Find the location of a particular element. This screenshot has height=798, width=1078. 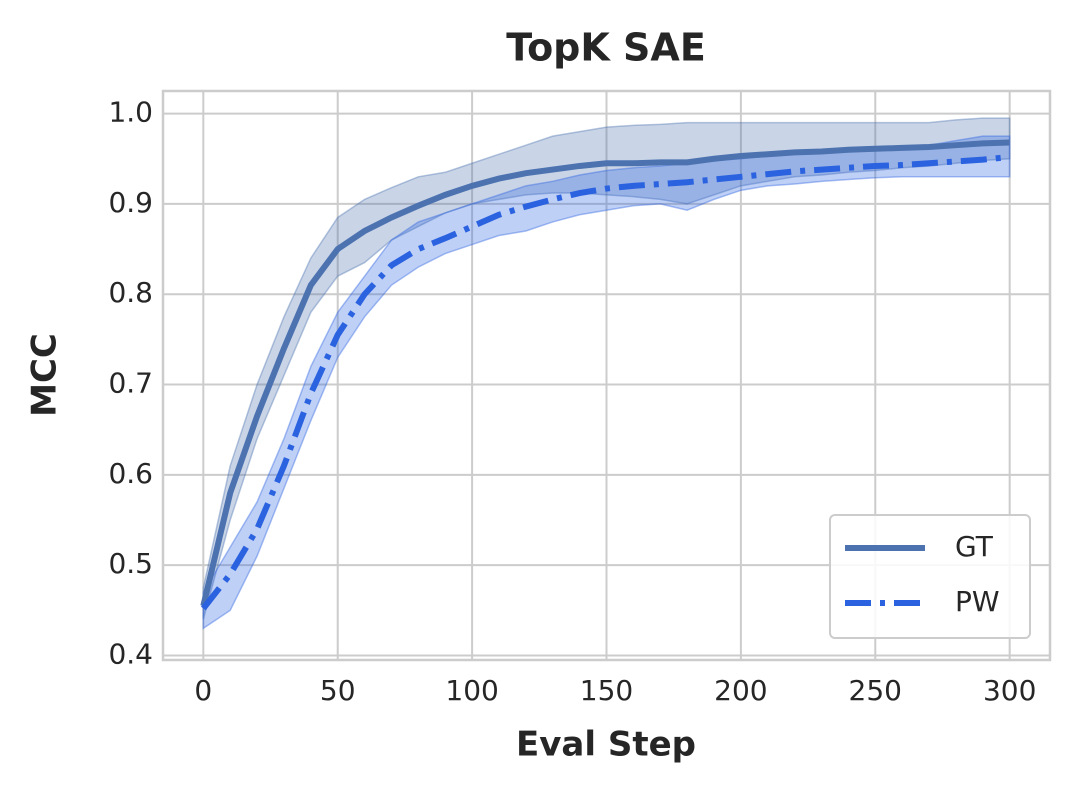

x-tick-label: 50 is located at coordinates (338, 690).